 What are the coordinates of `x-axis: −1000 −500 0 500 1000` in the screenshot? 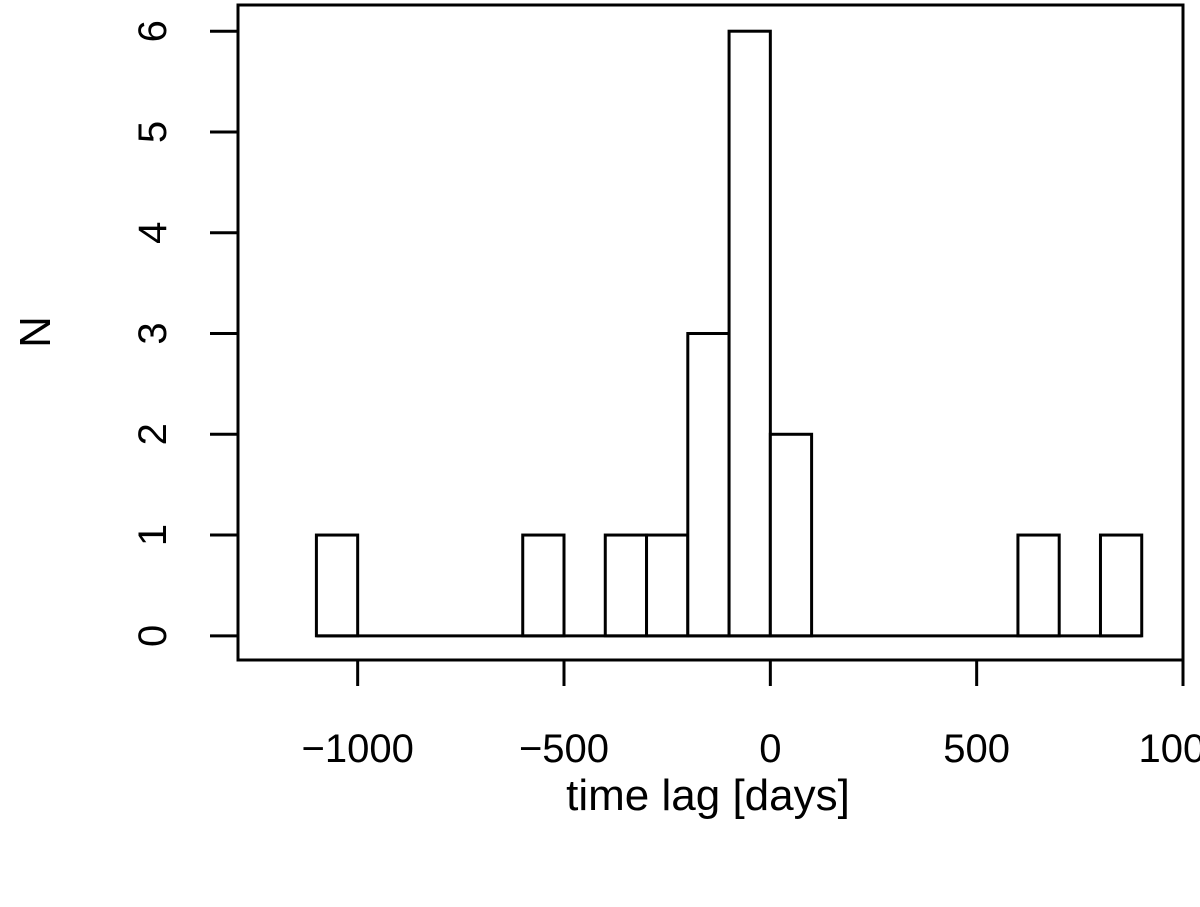 It's located at (751, 714).